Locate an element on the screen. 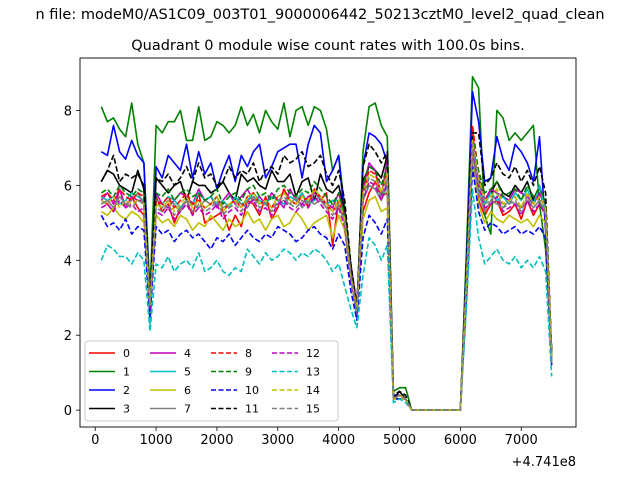  x-tick-label: 5000 is located at coordinates (399, 440).